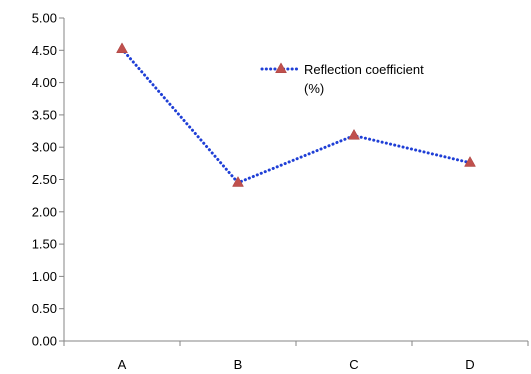 This screenshot has height=374, width=531. Describe the element at coordinates (342, 79) in the screenshot. I see `legend: Reflection coefficient (%)` at that location.